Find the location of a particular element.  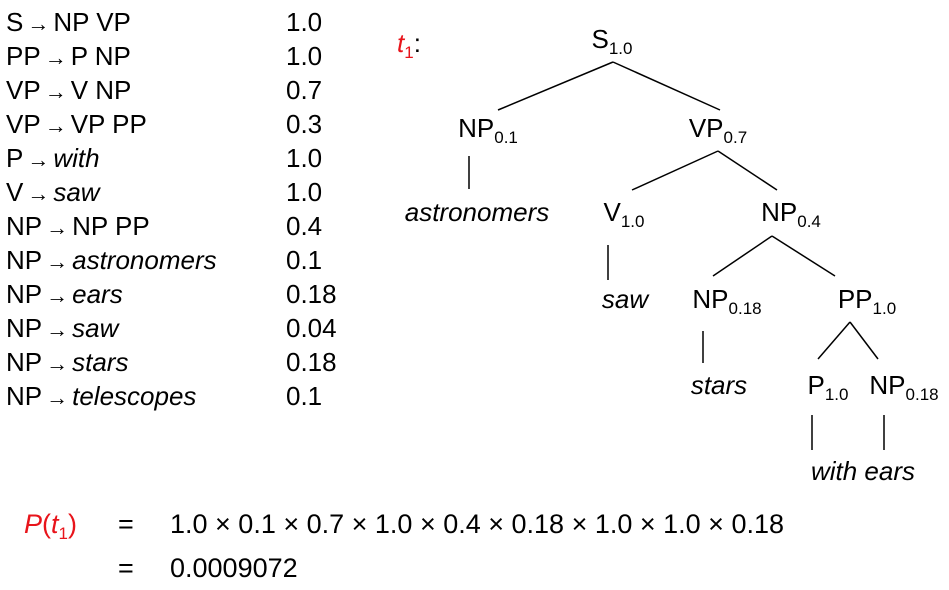

node-np-ears-cat: NP is located at coordinates (887, 385).